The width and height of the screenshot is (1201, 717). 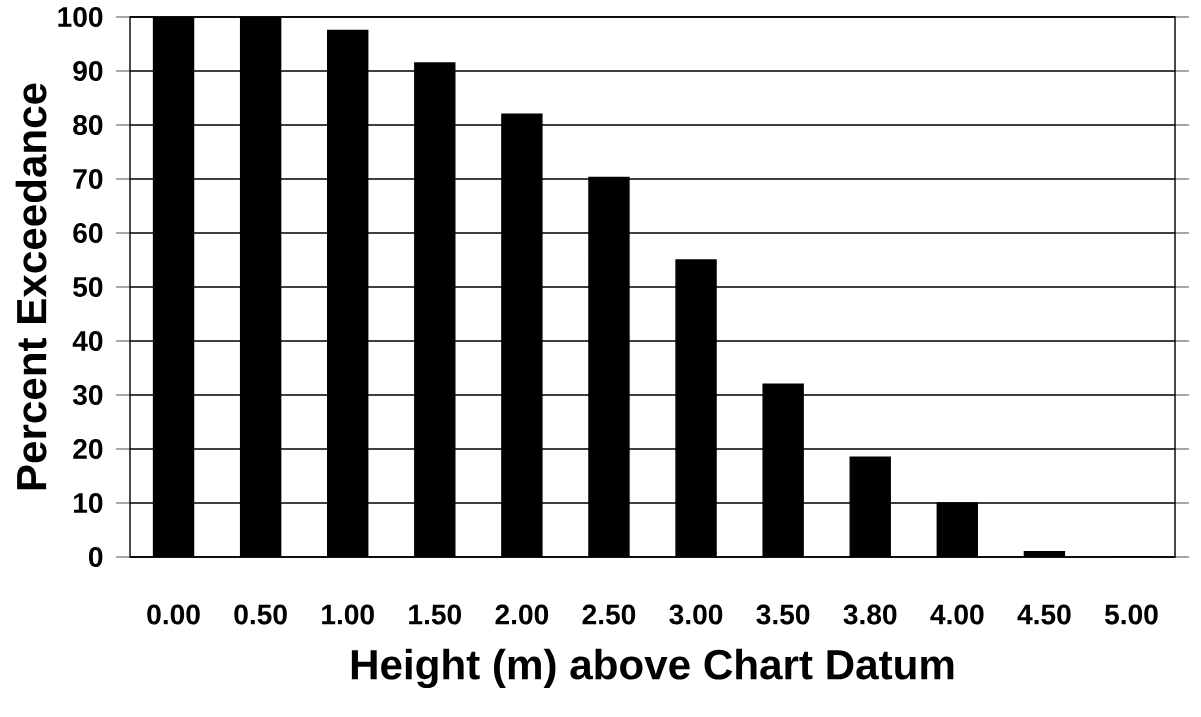 I want to click on y-tick-label: 90, so click(x=88, y=71).